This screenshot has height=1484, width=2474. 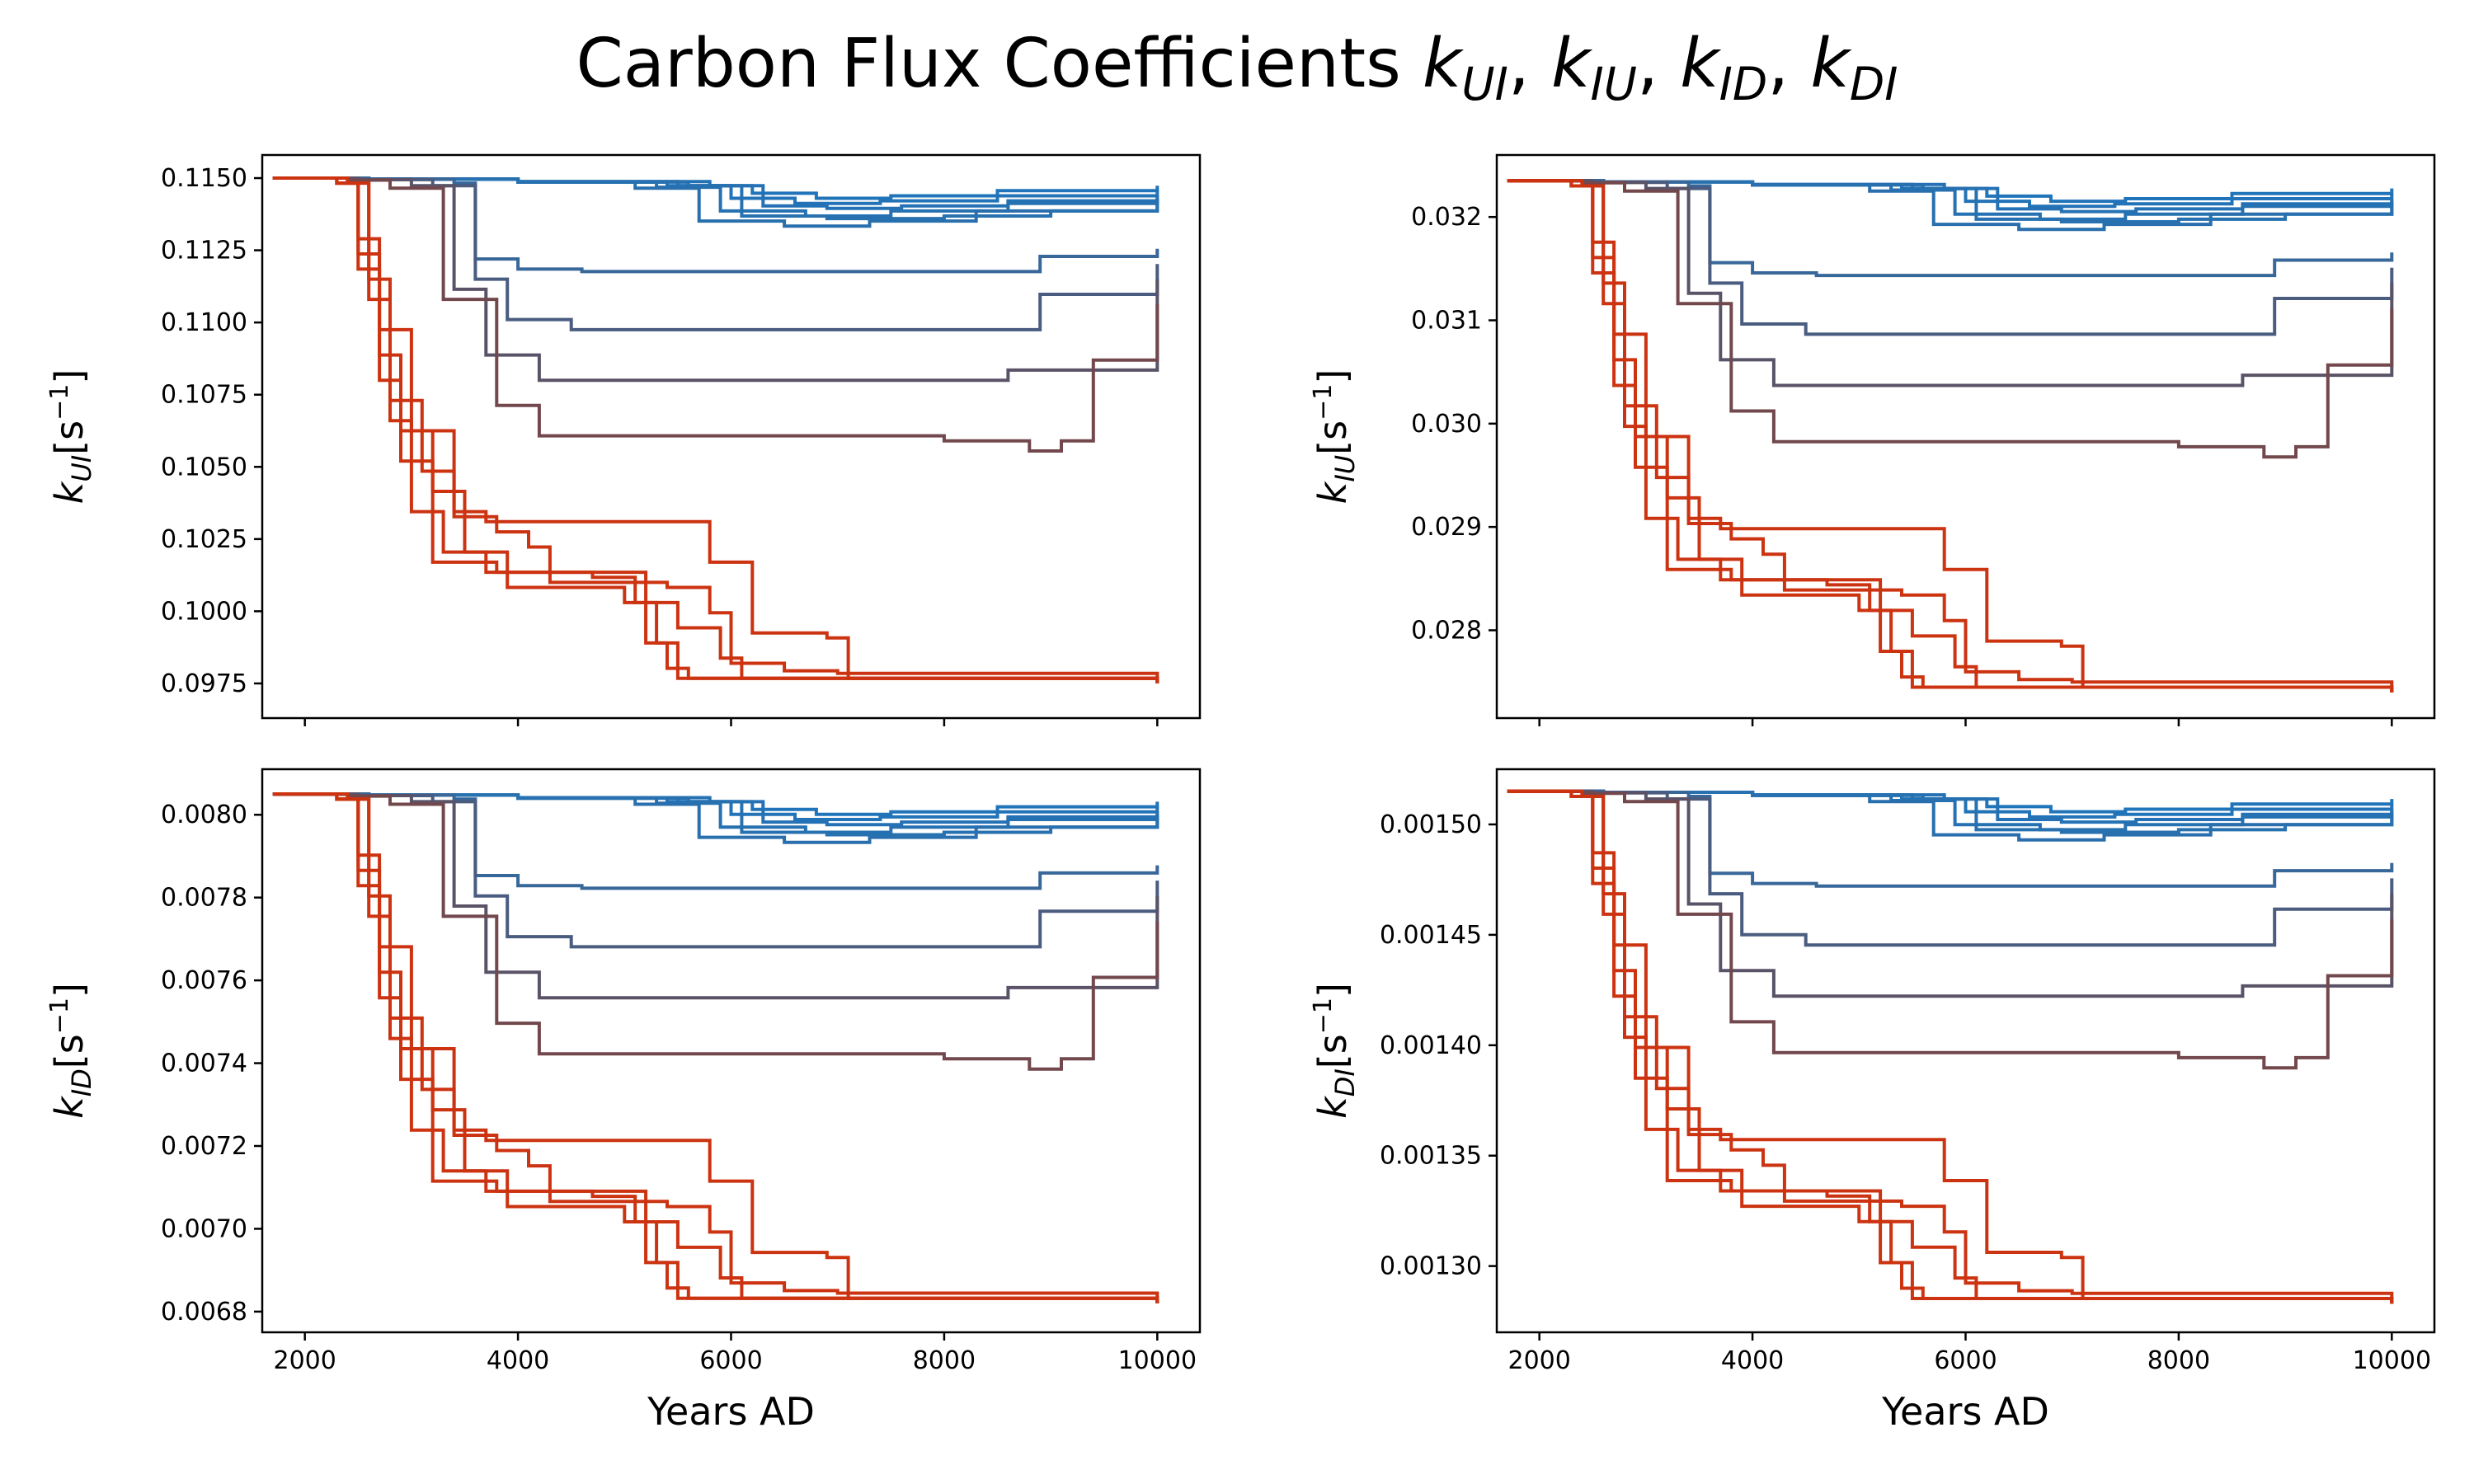 I want to click on y-tick-label: 0.0074, so click(x=204, y=1064).